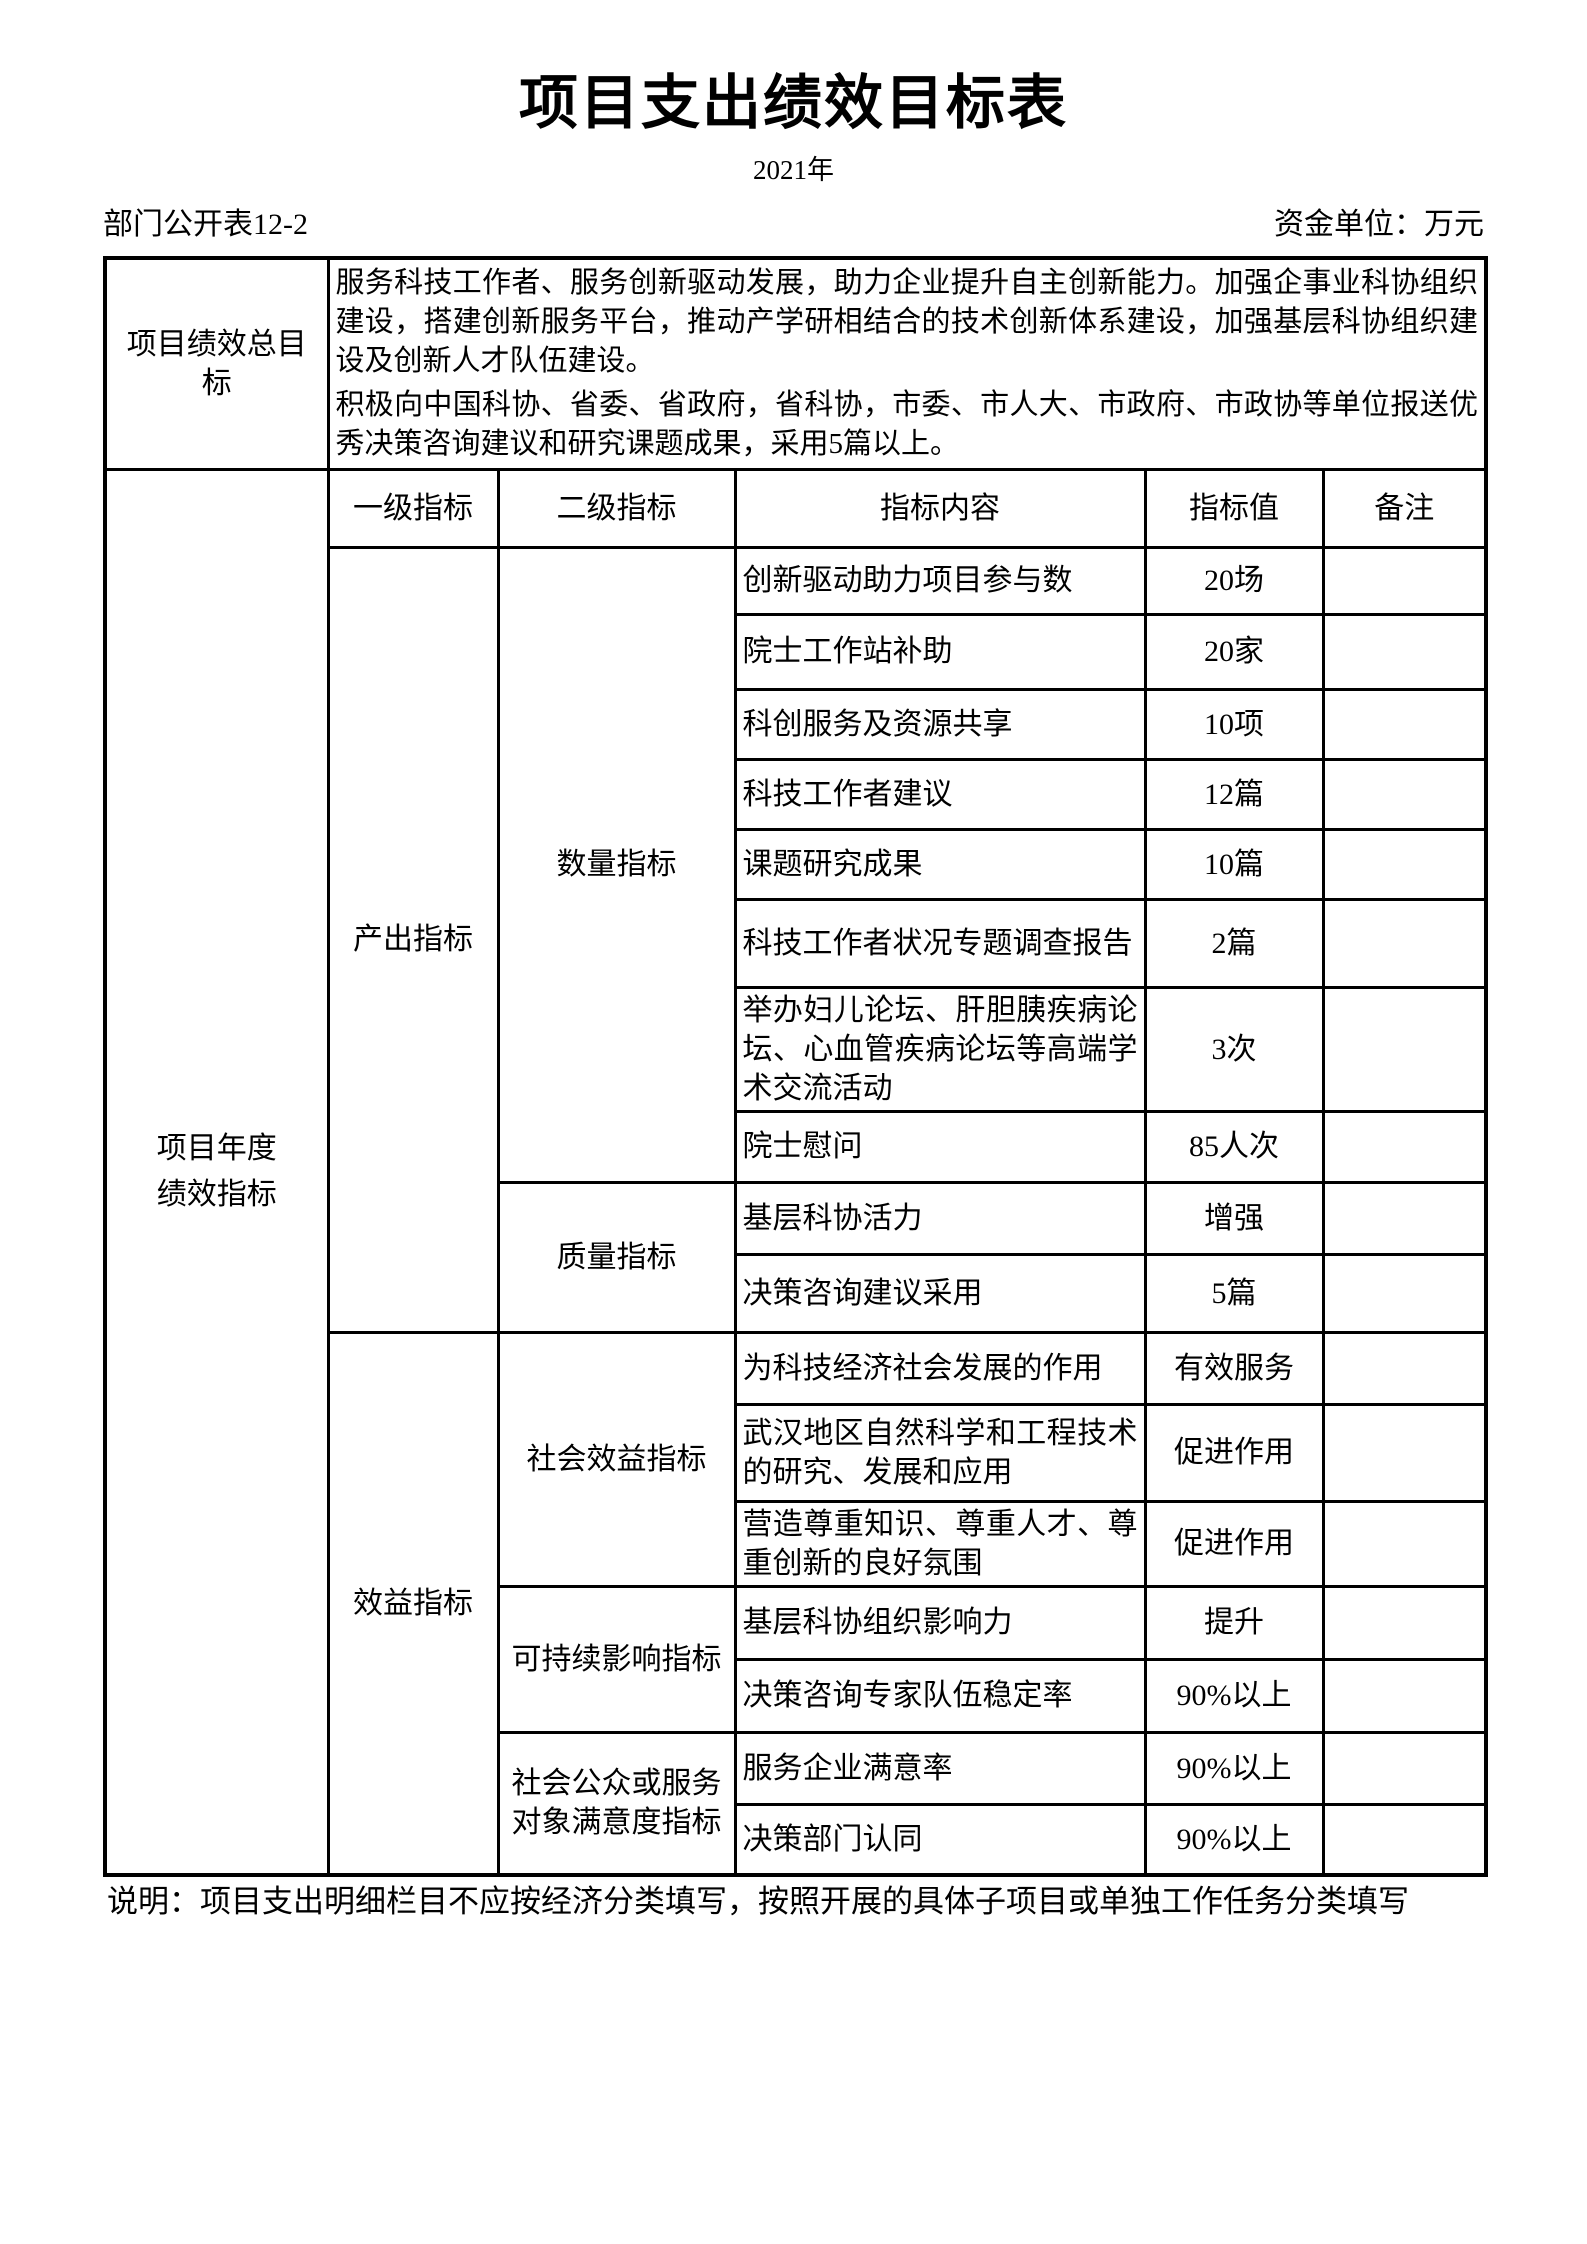 The width and height of the screenshot is (1587, 2244). I want to click on indicator-content: 为科技经济社会发展的作用, so click(940, 1368).